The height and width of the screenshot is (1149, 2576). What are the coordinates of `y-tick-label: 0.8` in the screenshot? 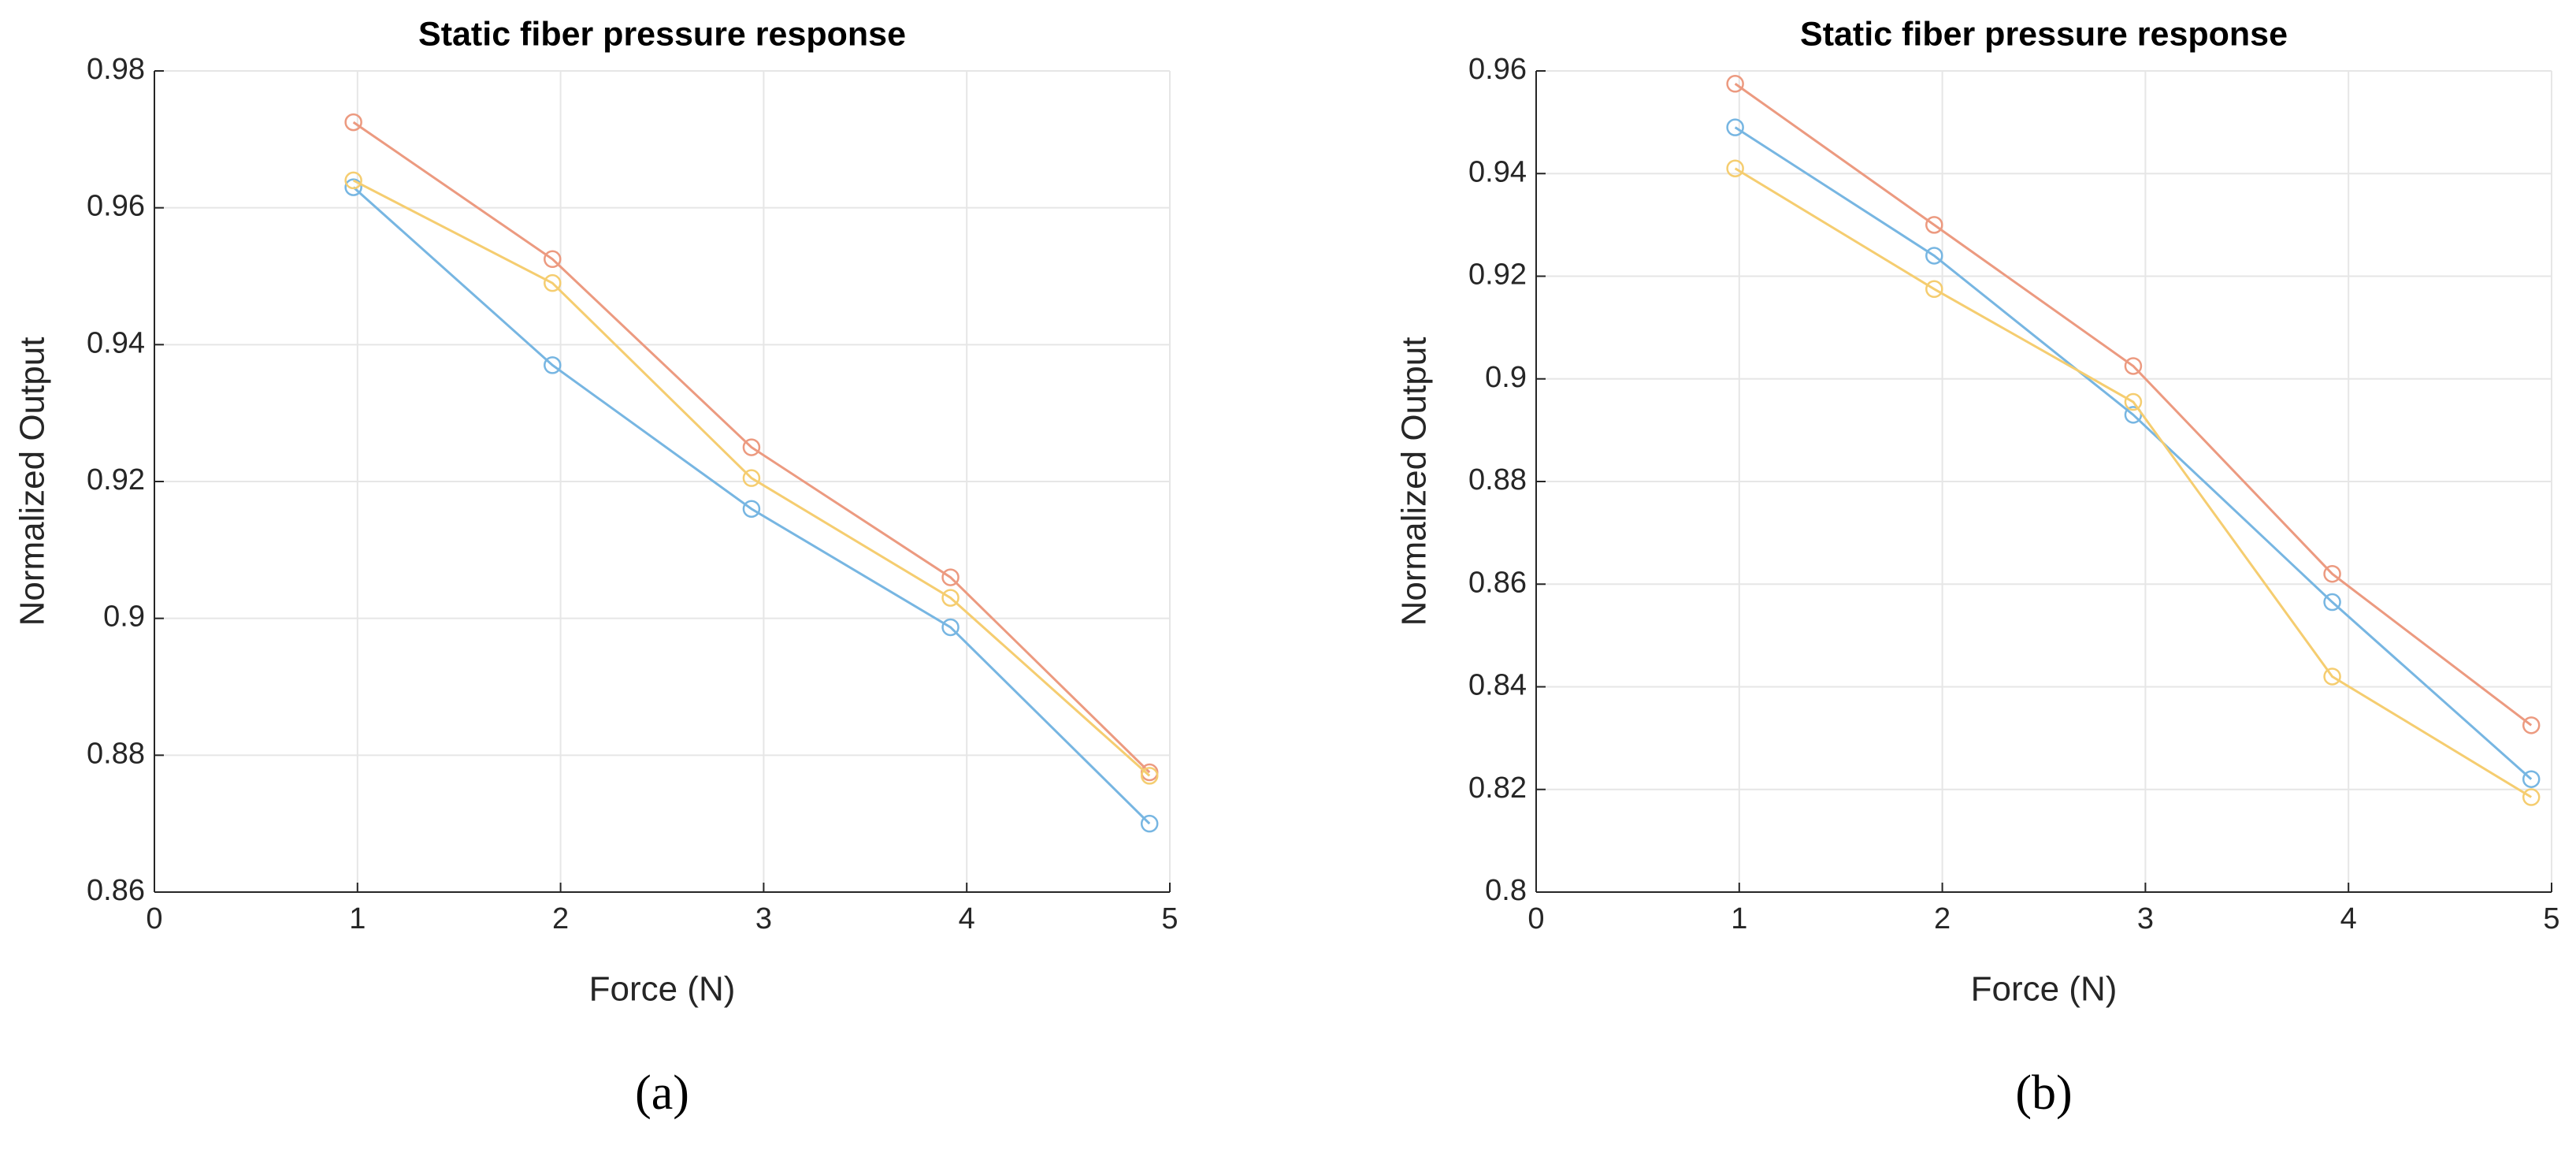 It's located at (1506, 890).